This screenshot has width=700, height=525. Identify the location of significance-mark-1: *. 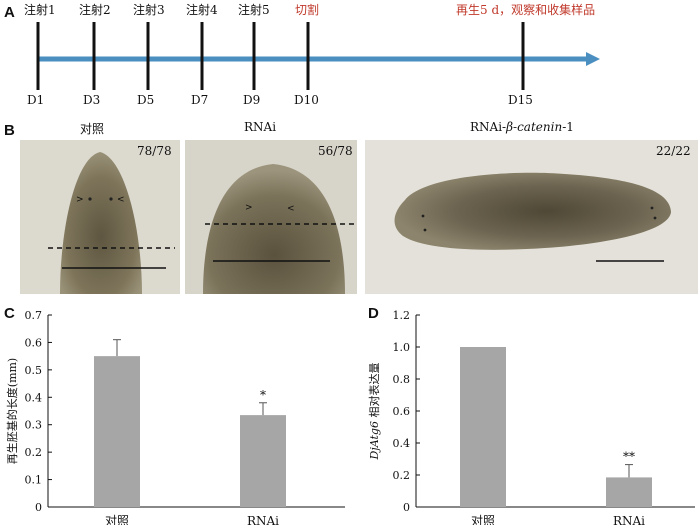
(263, 395).